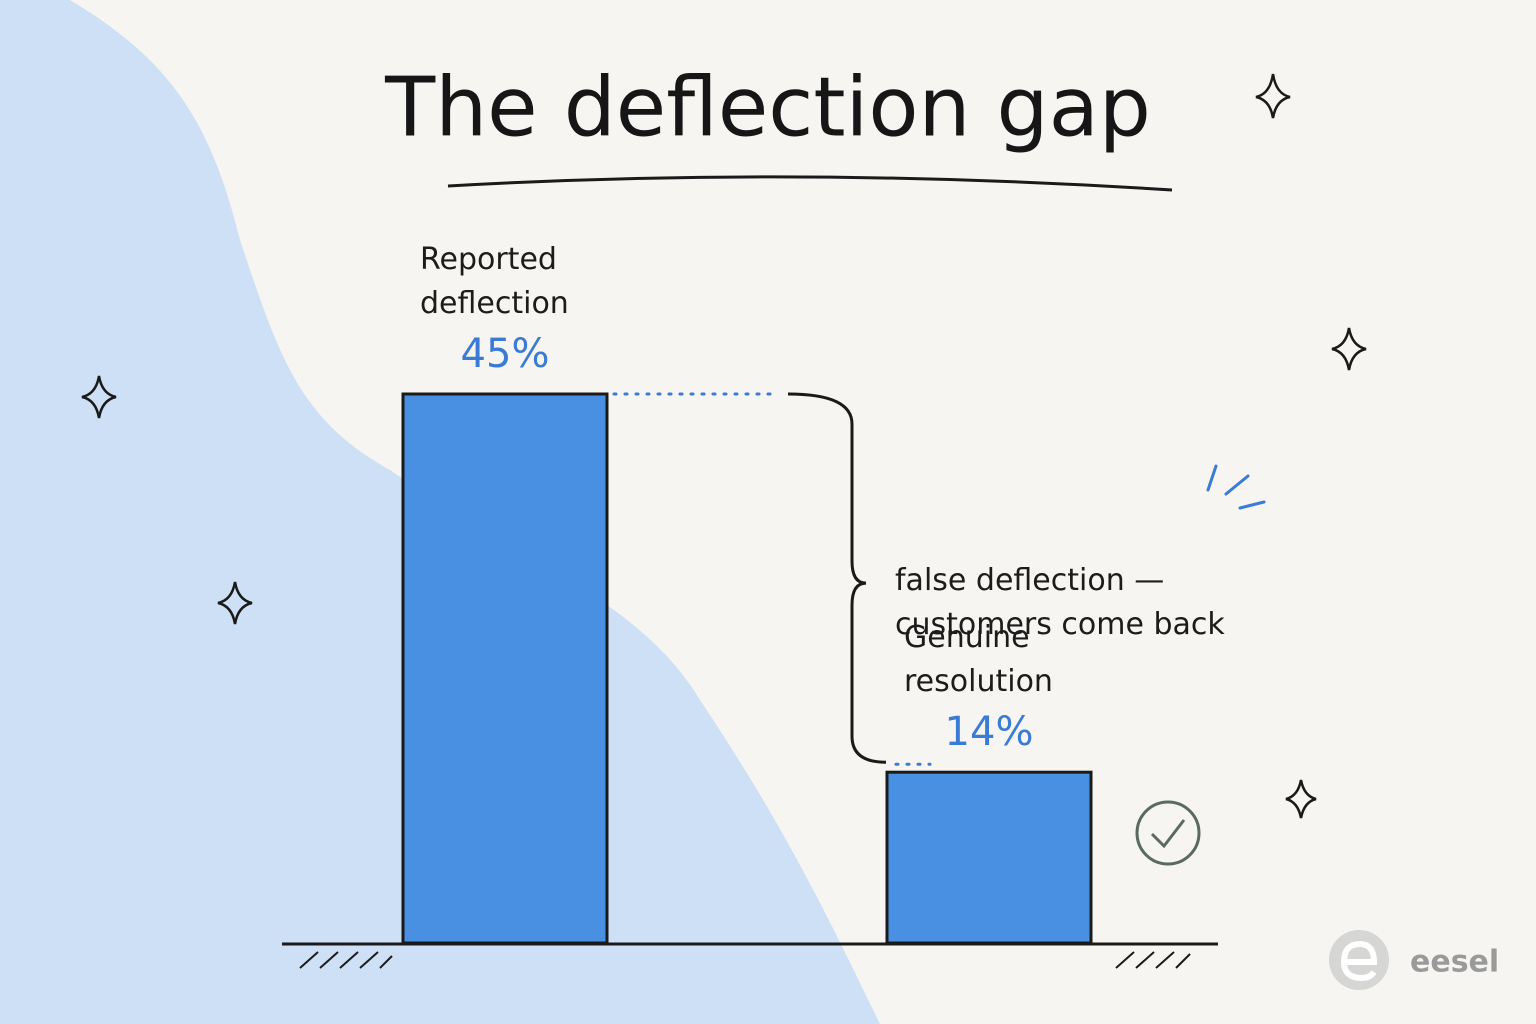  Describe the element at coordinates (494, 281) in the screenshot. I see `category-label: Reported deflection` at that location.